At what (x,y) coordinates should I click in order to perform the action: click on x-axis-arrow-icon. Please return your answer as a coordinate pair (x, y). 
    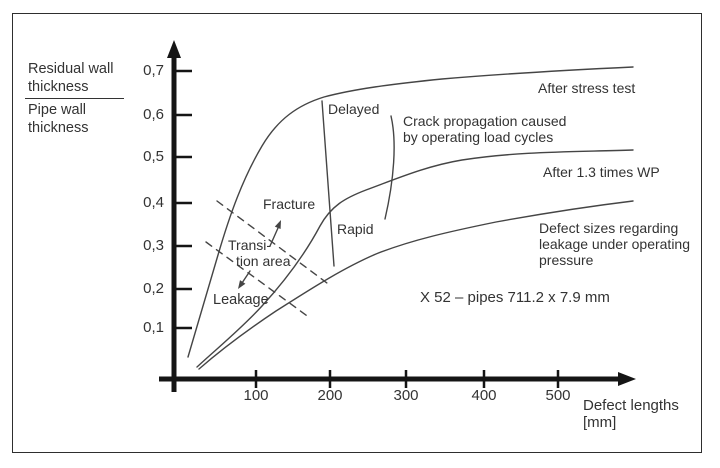
    Looking at the image, I should click on (627, 379).